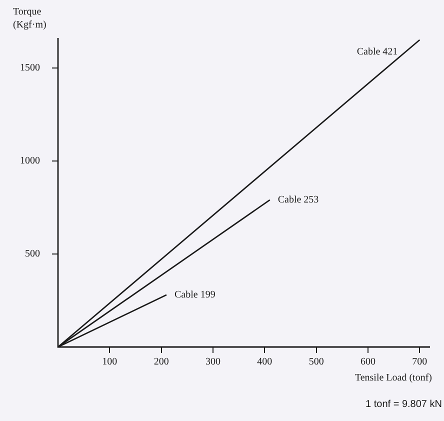 The height and width of the screenshot is (421, 444). I want to click on series-label: Cable 199, so click(195, 295).